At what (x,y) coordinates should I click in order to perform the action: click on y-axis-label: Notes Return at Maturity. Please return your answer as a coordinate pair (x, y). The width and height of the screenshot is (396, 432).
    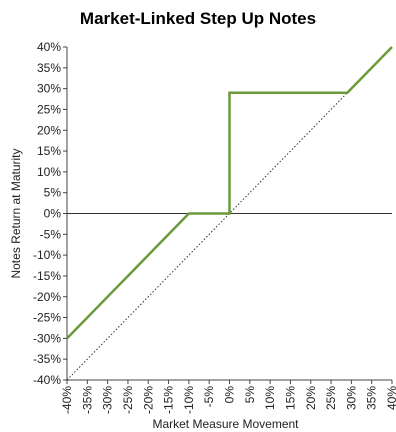
    Looking at the image, I should click on (16, 213).